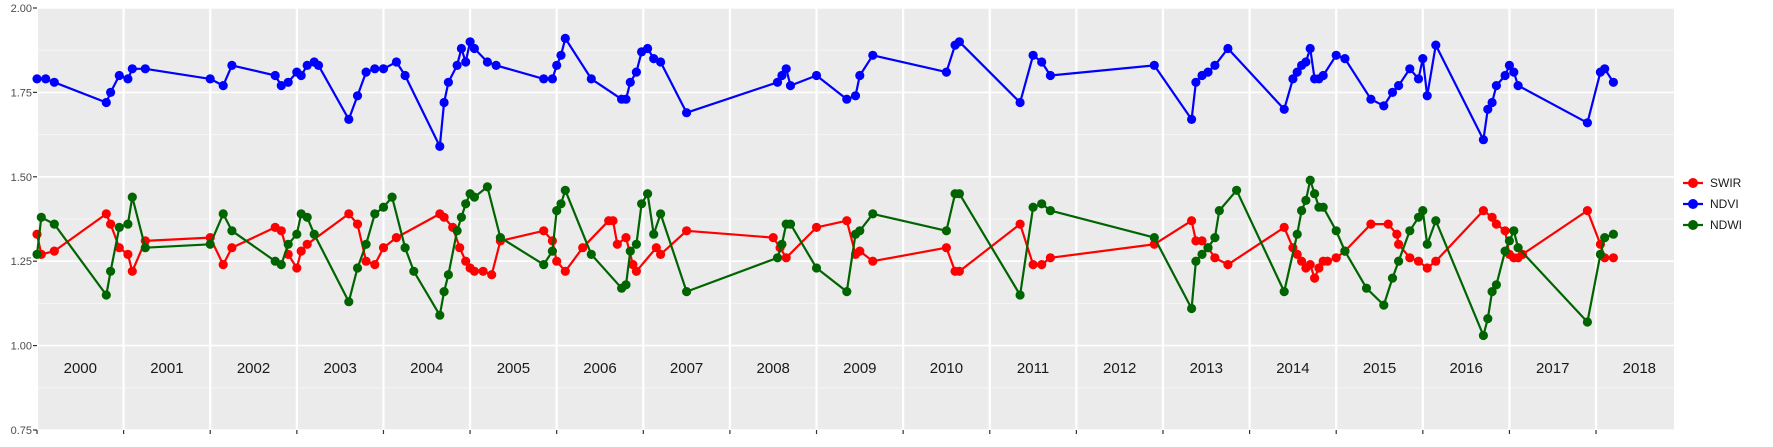 The height and width of the screenshot is (447, 1773). What do you see at coordinates (513, 368) in the screenshot?
I see `year-label: 2005` at bounding box center [513, 368].